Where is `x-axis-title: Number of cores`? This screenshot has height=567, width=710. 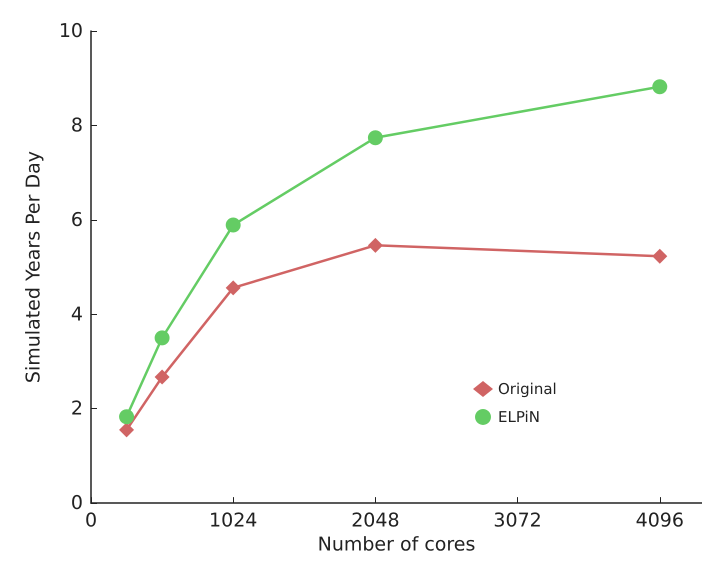 x-axis-title: Number of cores is located at coordinates (397, 545).